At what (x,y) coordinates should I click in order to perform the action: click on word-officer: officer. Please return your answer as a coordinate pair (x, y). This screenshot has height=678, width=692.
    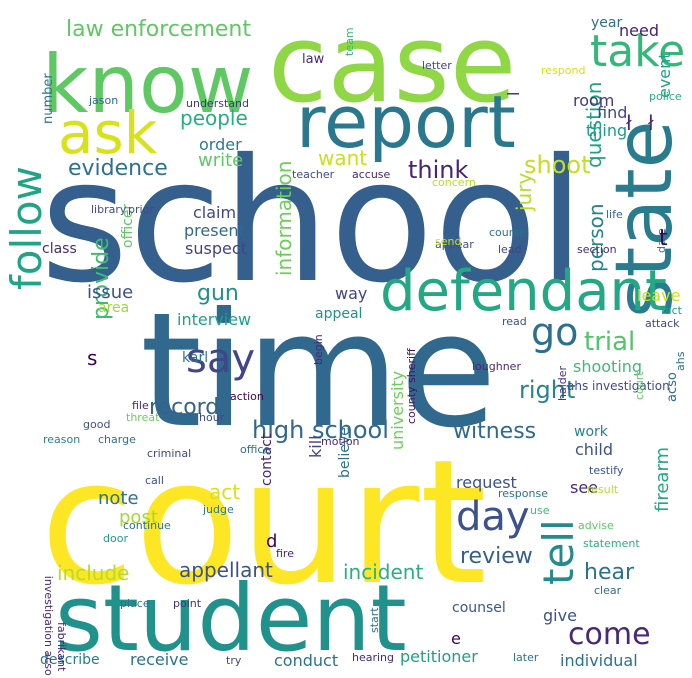
    Looking at the image, I should click on (128, 226).